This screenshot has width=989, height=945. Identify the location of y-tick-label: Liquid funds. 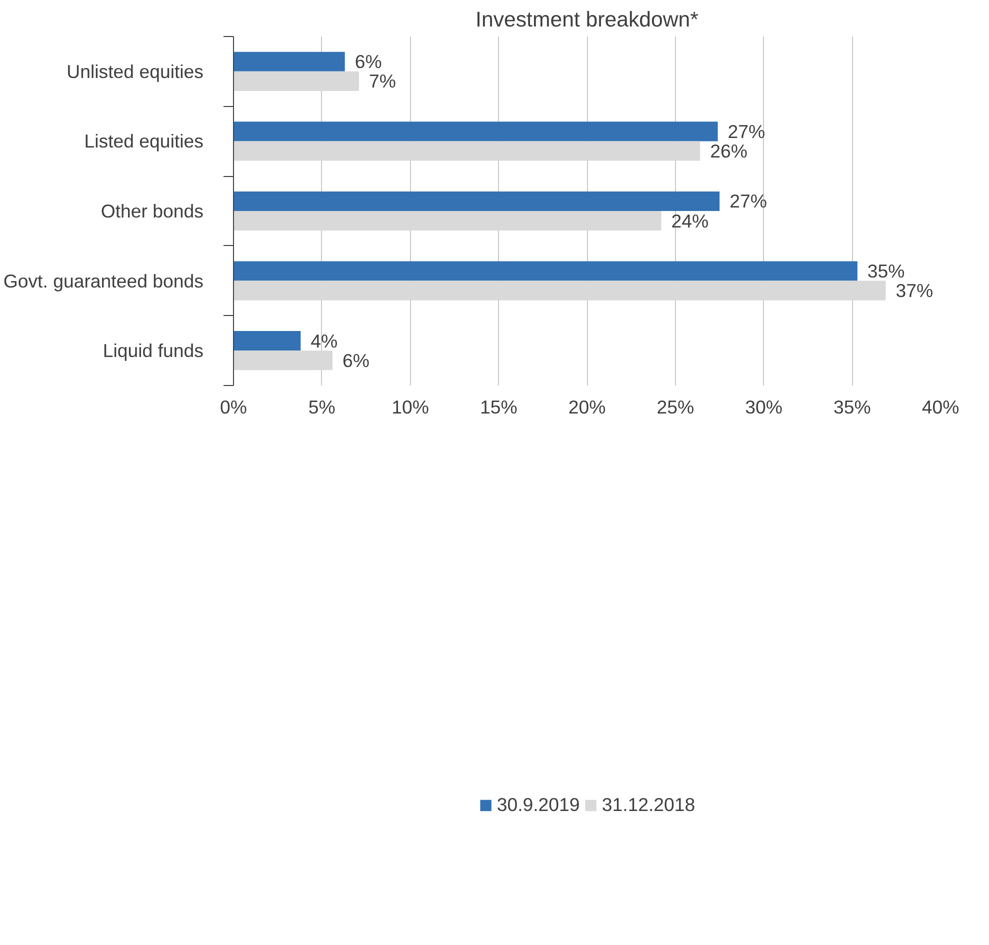
(153, 351).